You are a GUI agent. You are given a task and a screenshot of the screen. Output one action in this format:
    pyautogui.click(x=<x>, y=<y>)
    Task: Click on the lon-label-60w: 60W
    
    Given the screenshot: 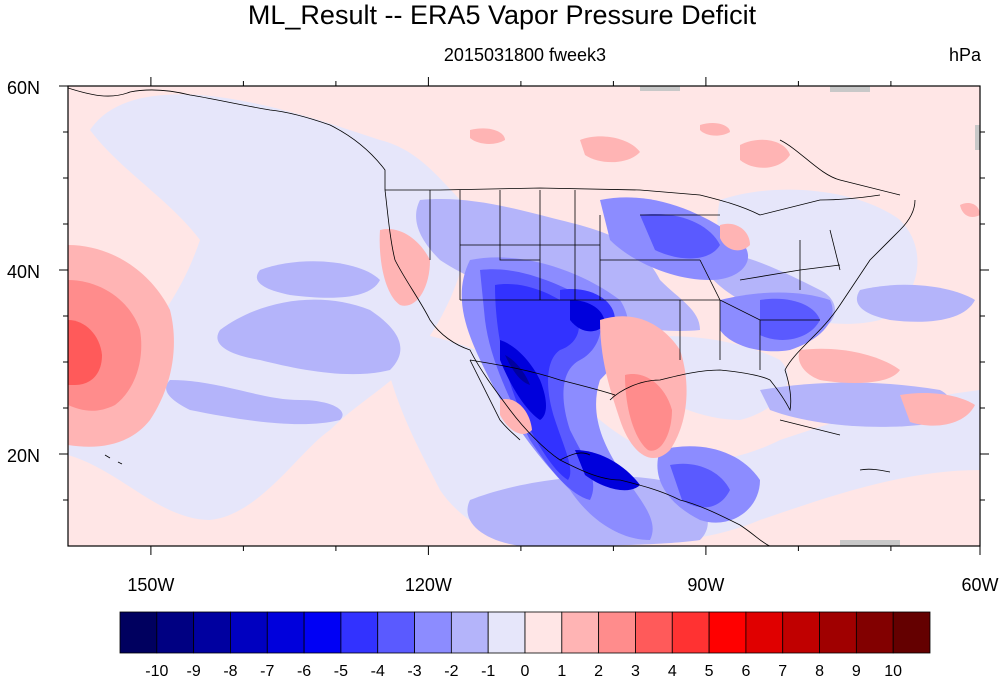 What is the action you would take?
    pyautogui.click(x=979, y=585)
    